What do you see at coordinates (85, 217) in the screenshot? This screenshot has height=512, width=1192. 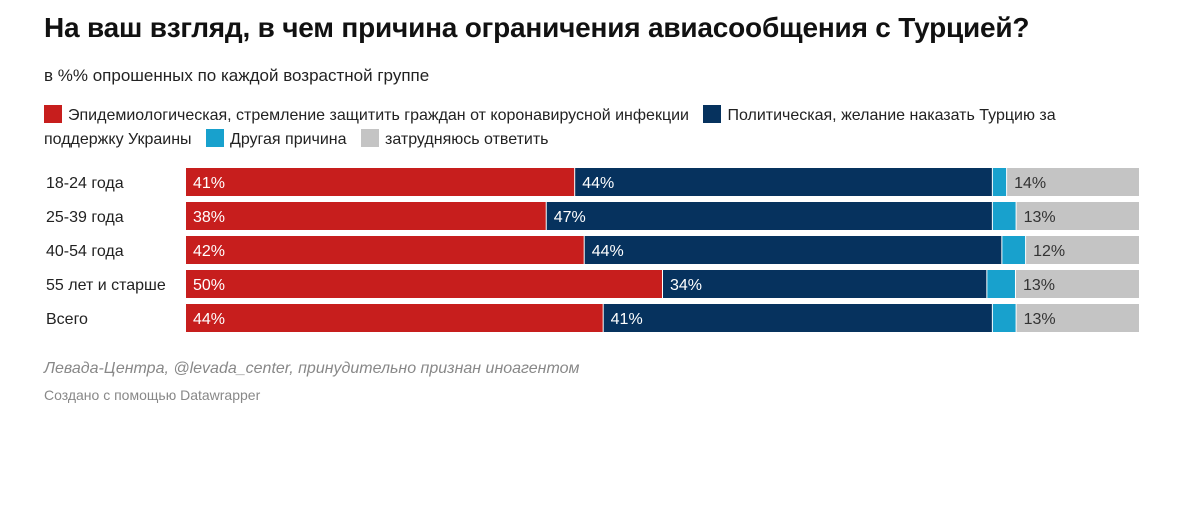 I see `category-label-1: 25-39 года` at bounding box center [85, 217].